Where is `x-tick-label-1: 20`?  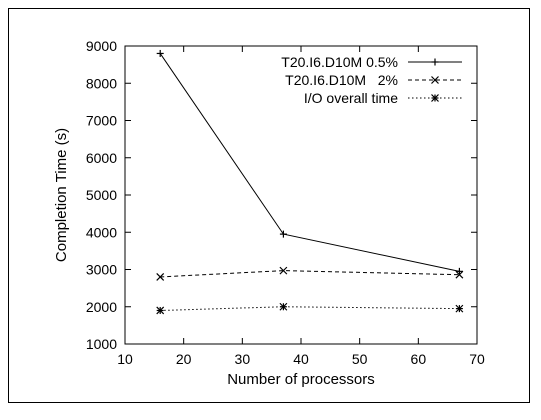 x-tick-label-1: 20 is located at coordinates (184, 359).